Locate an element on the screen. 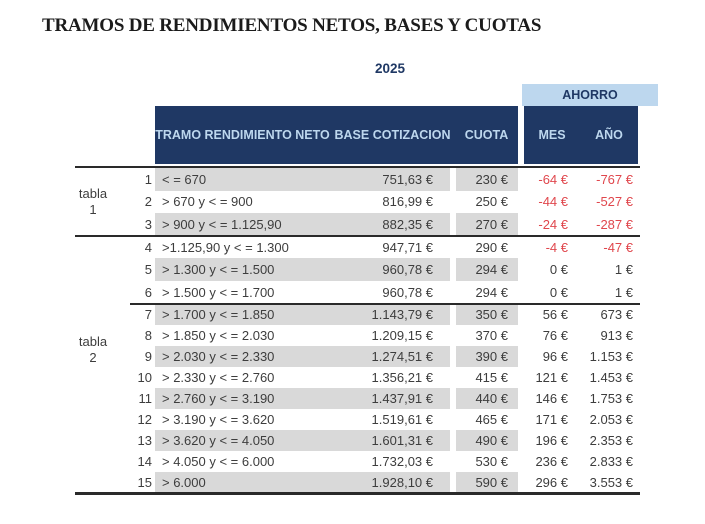 This screenshot has width=705, height=524. cell-cuota: 590 € is located at coordinates (487, 482).